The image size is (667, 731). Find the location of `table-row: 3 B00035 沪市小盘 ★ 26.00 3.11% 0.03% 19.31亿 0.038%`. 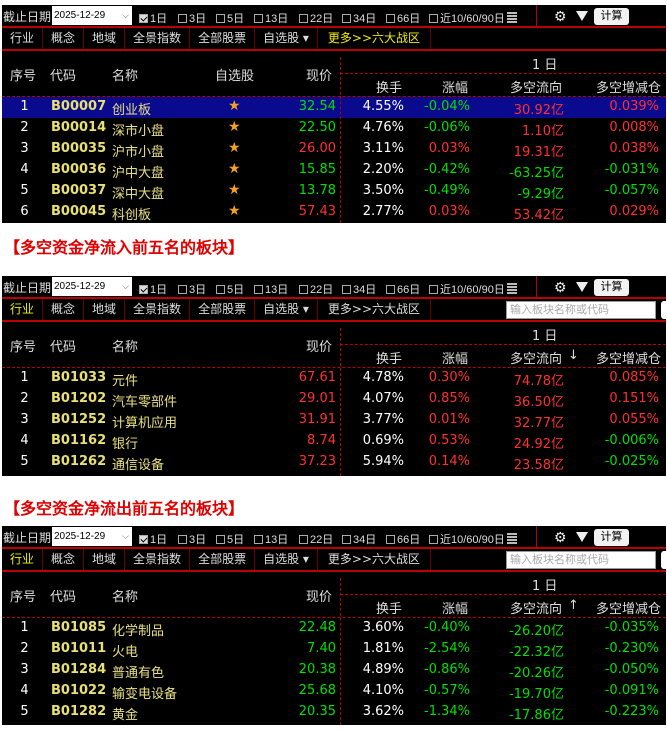

table-row: 3 B00035 沪市小盘 ★ 26.00 3.11% 0.03% 19.31亿 0.038% is located at coordinates (334, 149).